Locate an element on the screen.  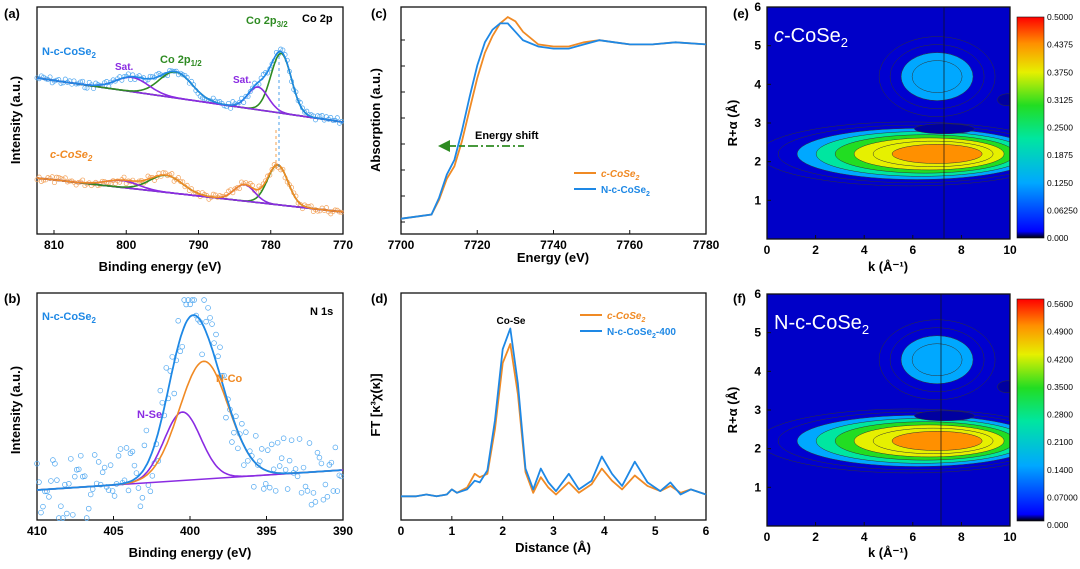
panel-e-xtick-label: 4 is located at coordinates (864, 250).